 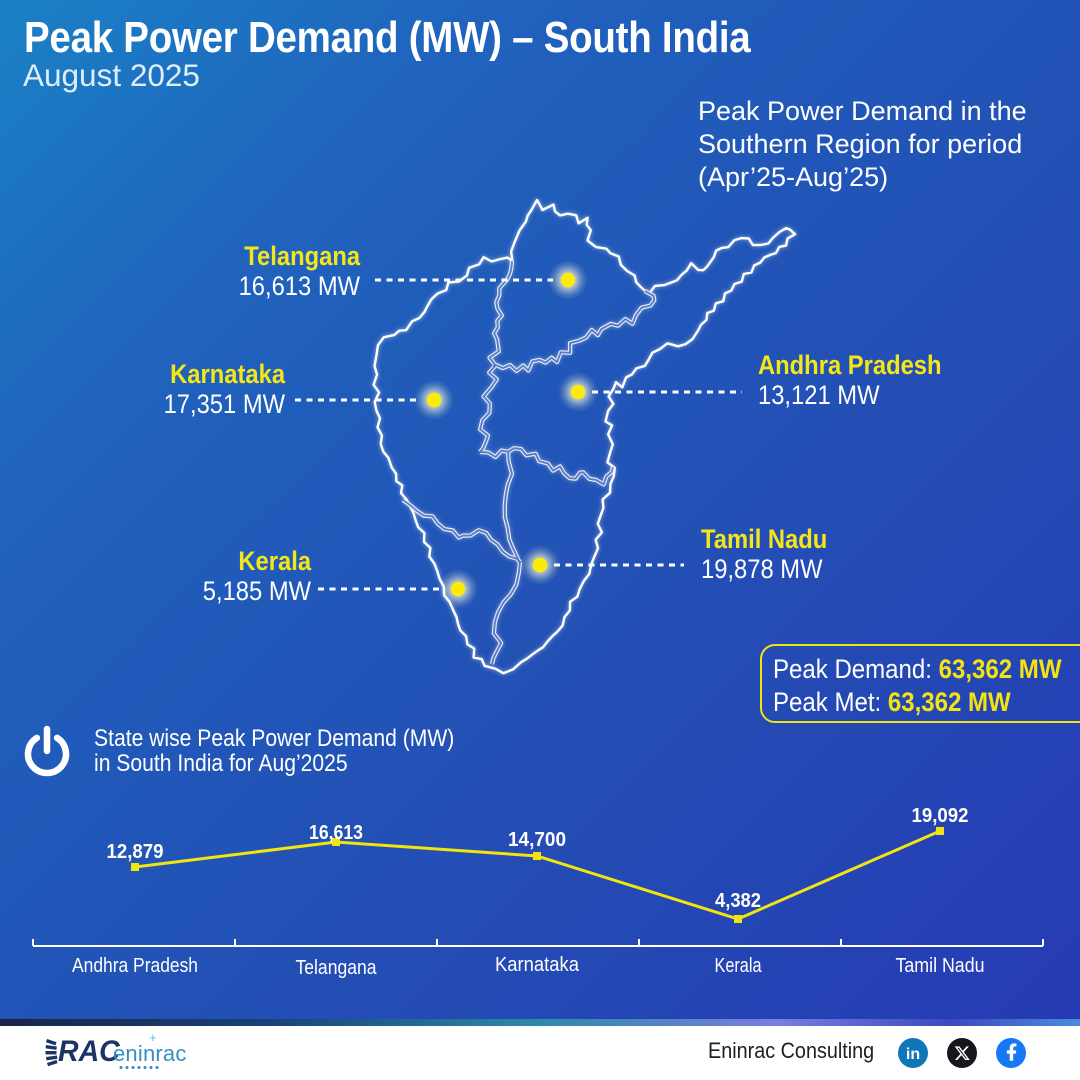 What do you see at coordinates (739, 966) in the screenshot?
I see `svg-text: Kerala` at bounding box center [739, 966].